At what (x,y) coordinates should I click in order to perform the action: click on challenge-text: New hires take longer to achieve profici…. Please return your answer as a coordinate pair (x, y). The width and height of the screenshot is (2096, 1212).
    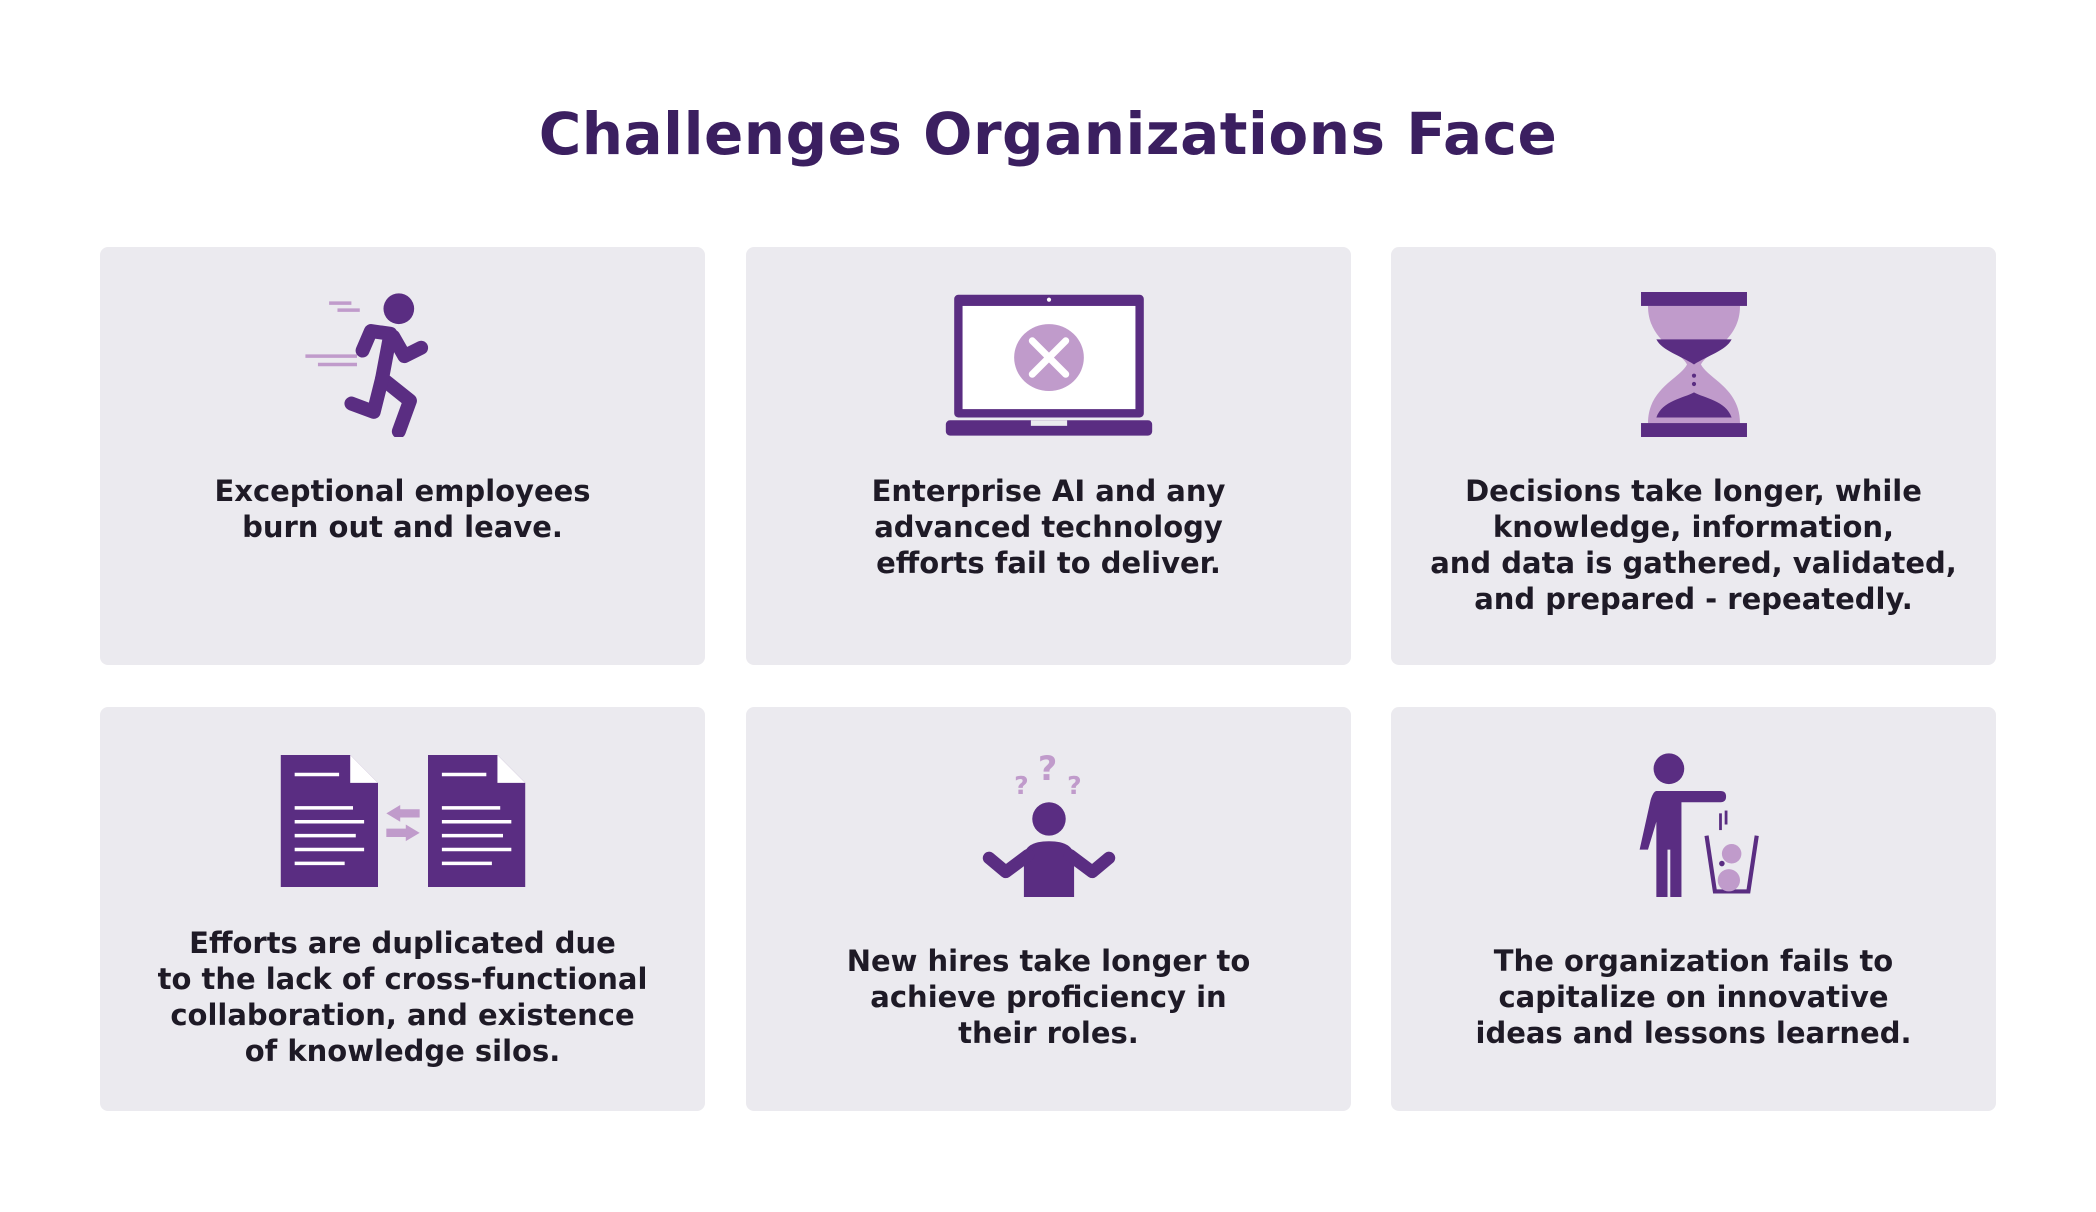
    Looking at the image, I should click on (1048, 997).